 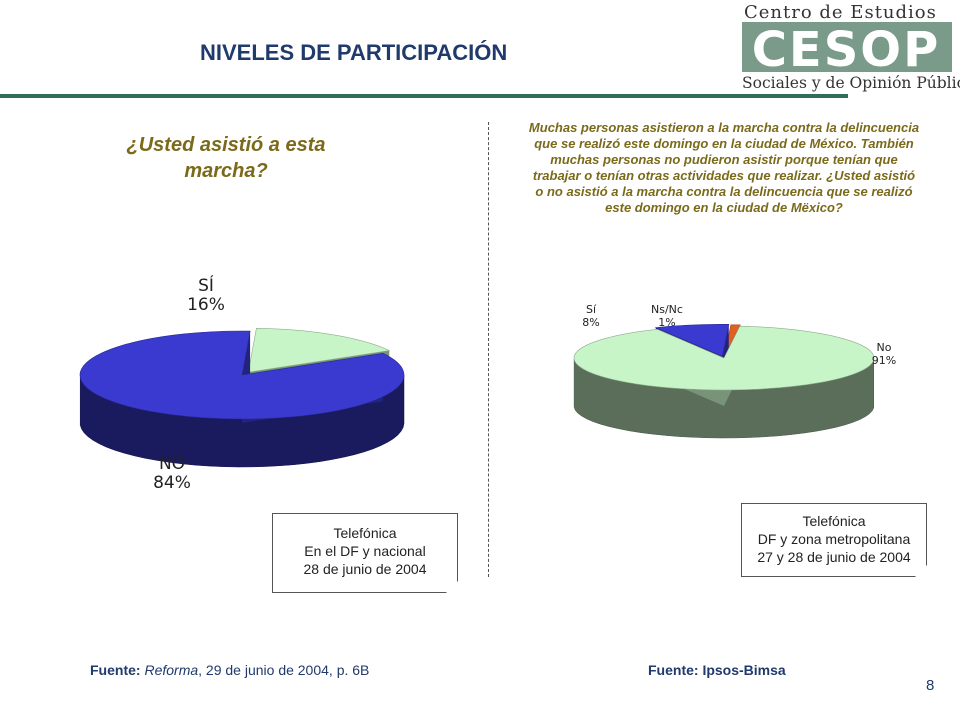 What do you see at coordinates (206, 305) in the screenshot?
I see `left-value-label-0: 16%` at bounding box center [206, 305].